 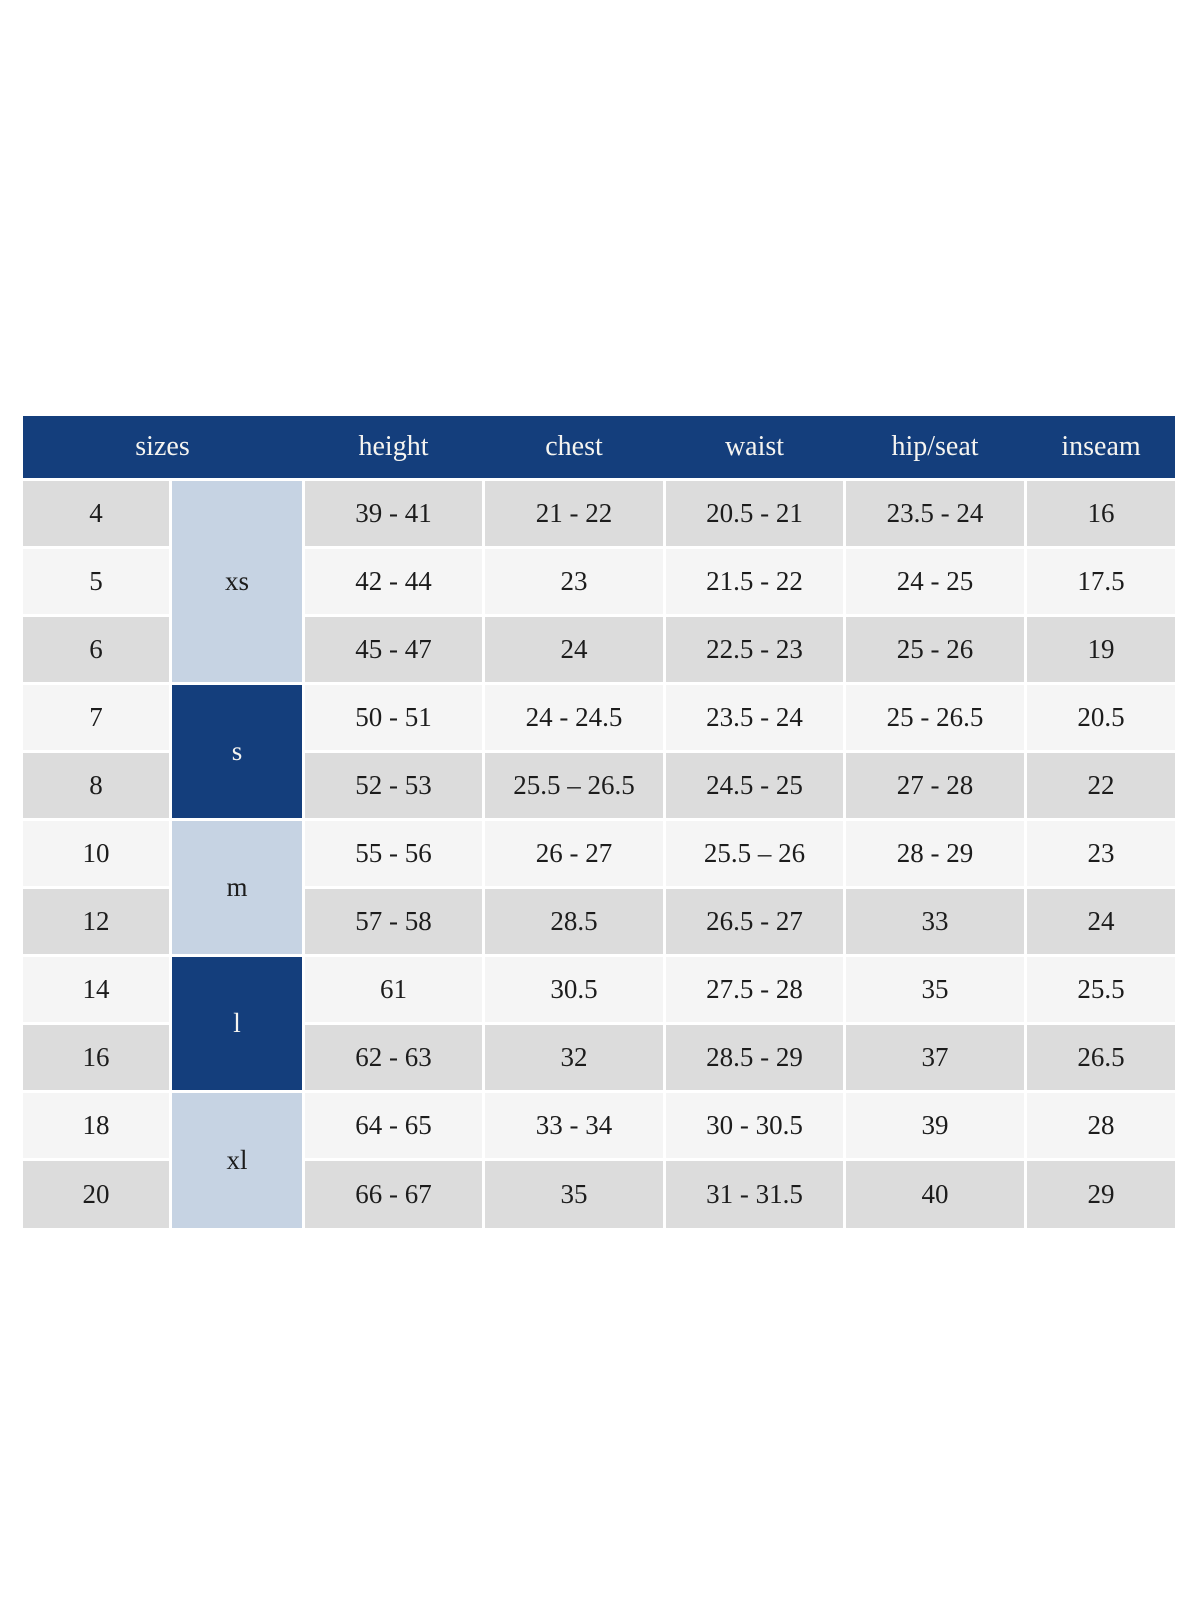 I want to click on inseam-cell: 23, so click(x=1101, y=853).